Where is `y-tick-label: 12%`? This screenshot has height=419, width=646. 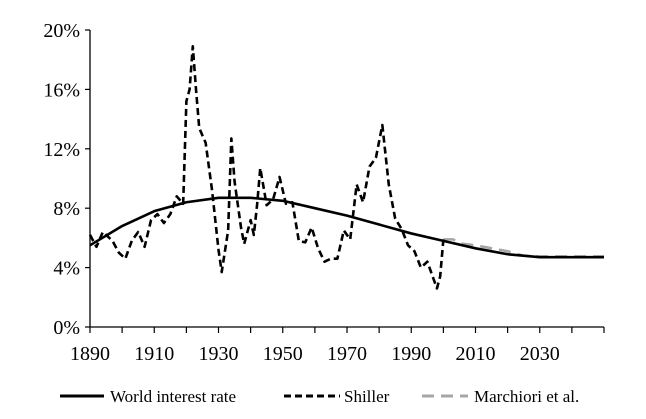
y-tick-label: 12% is located at coordinates (61, 150).